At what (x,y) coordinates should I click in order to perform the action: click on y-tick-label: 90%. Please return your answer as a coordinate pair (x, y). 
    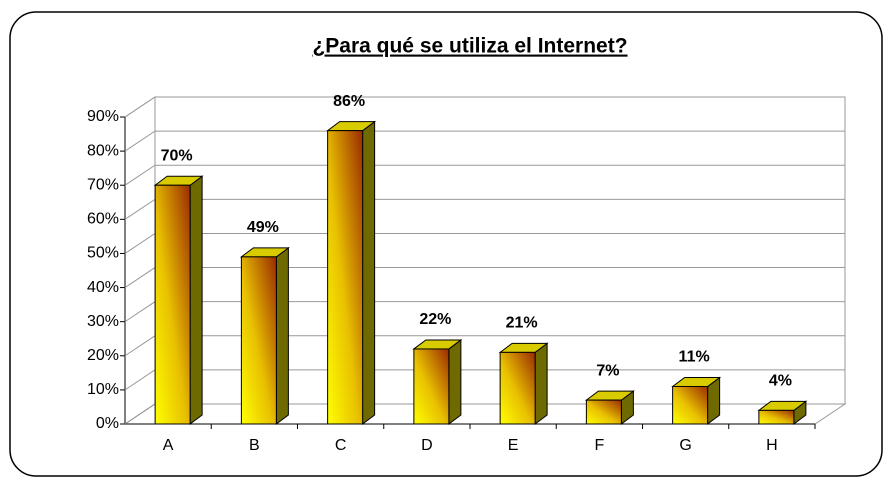
    Looking at the image, I should click on (103, 116).